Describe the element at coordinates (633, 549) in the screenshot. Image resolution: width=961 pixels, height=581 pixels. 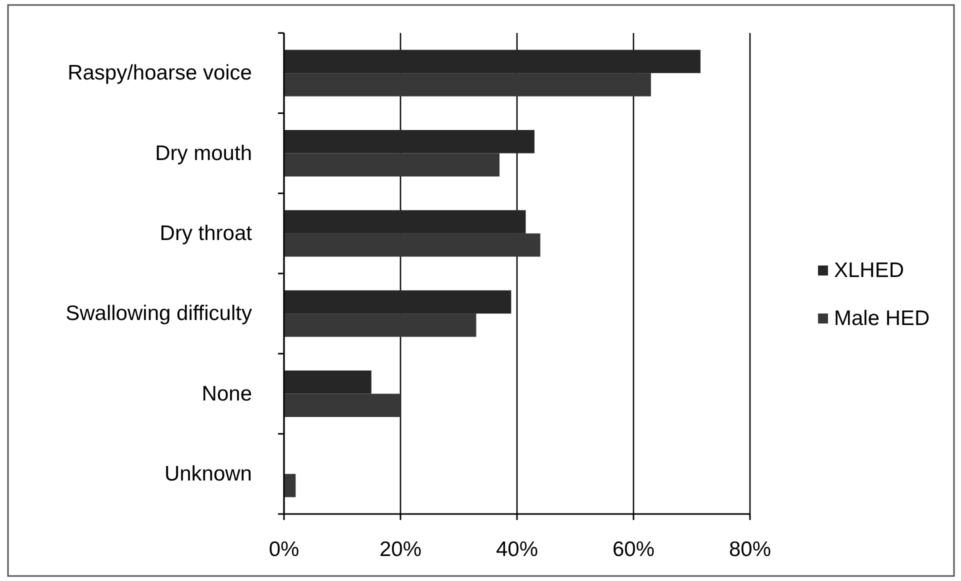
I see `x-tick-label: 60%` at that location.